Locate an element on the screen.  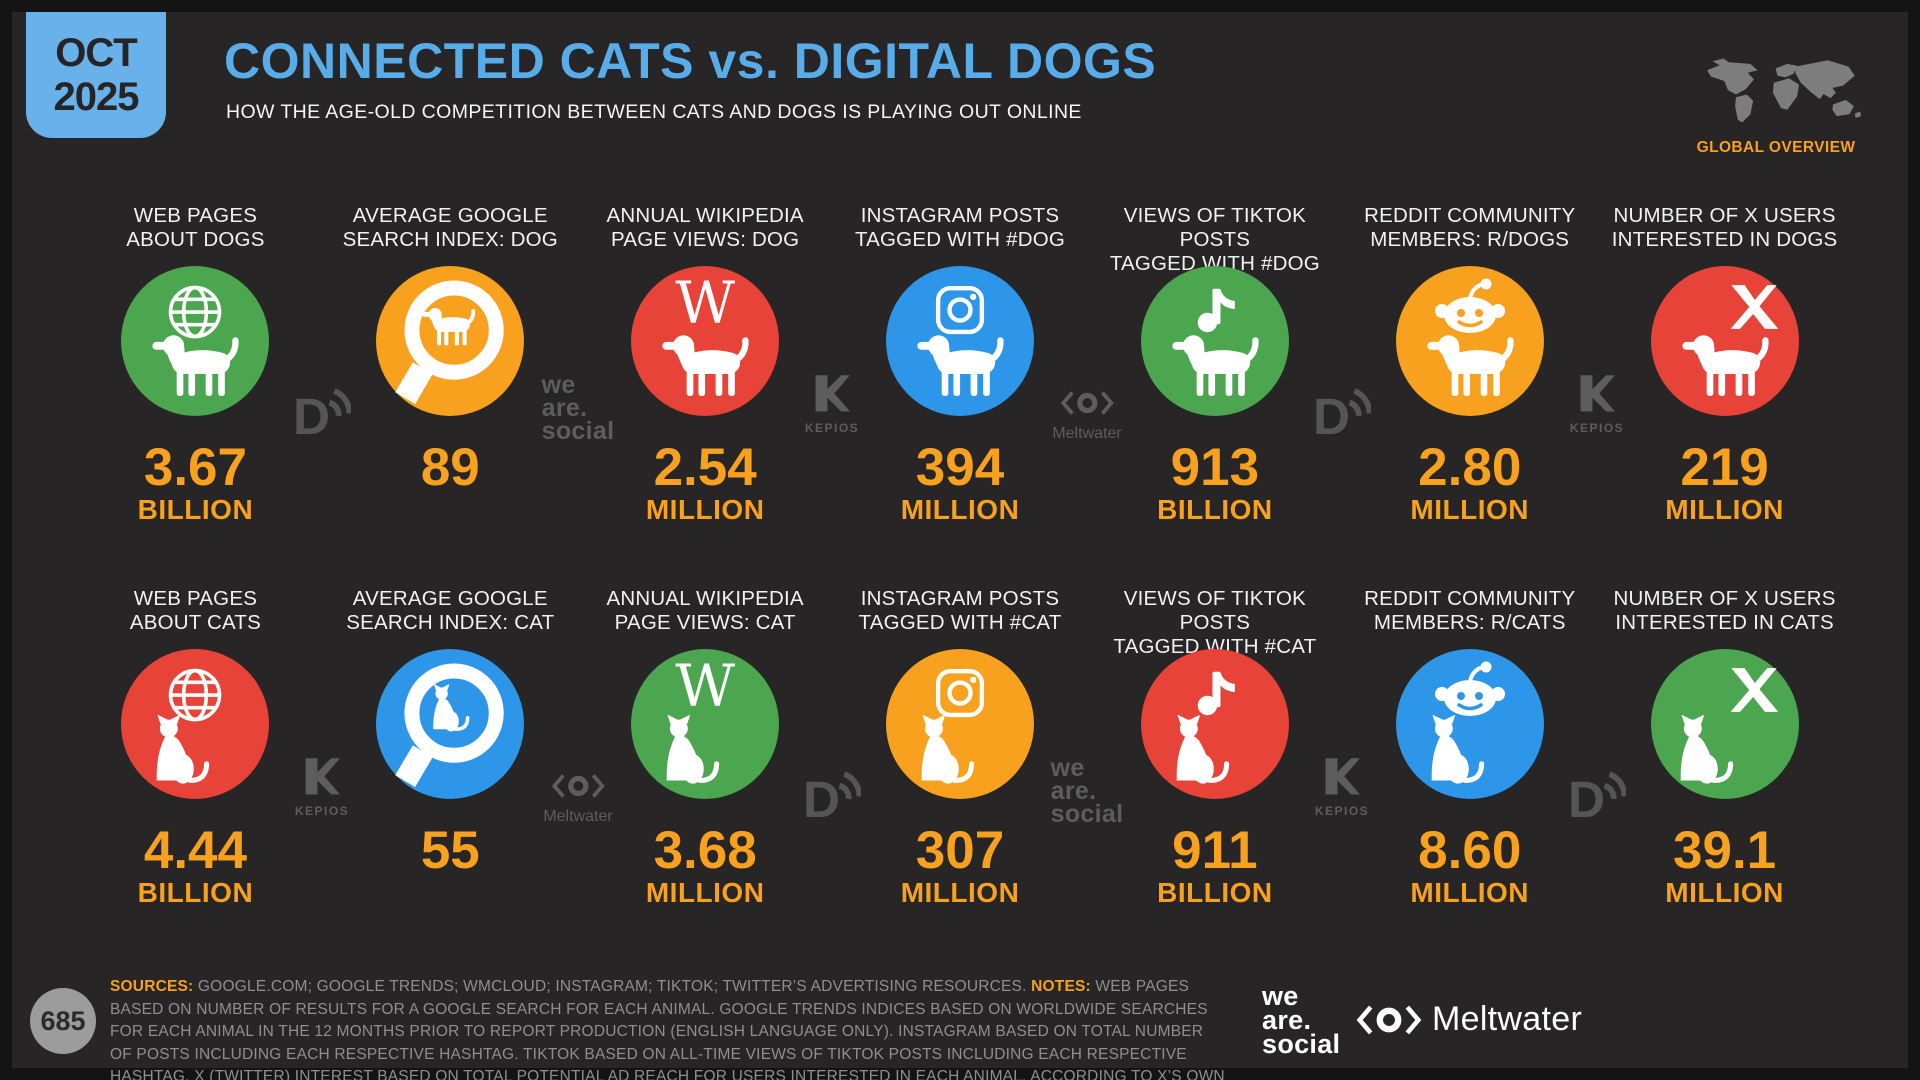
stat-label: REDDIT COMMUNITY MEMBERS: R/CATS is located at coordinates (1470, 610).